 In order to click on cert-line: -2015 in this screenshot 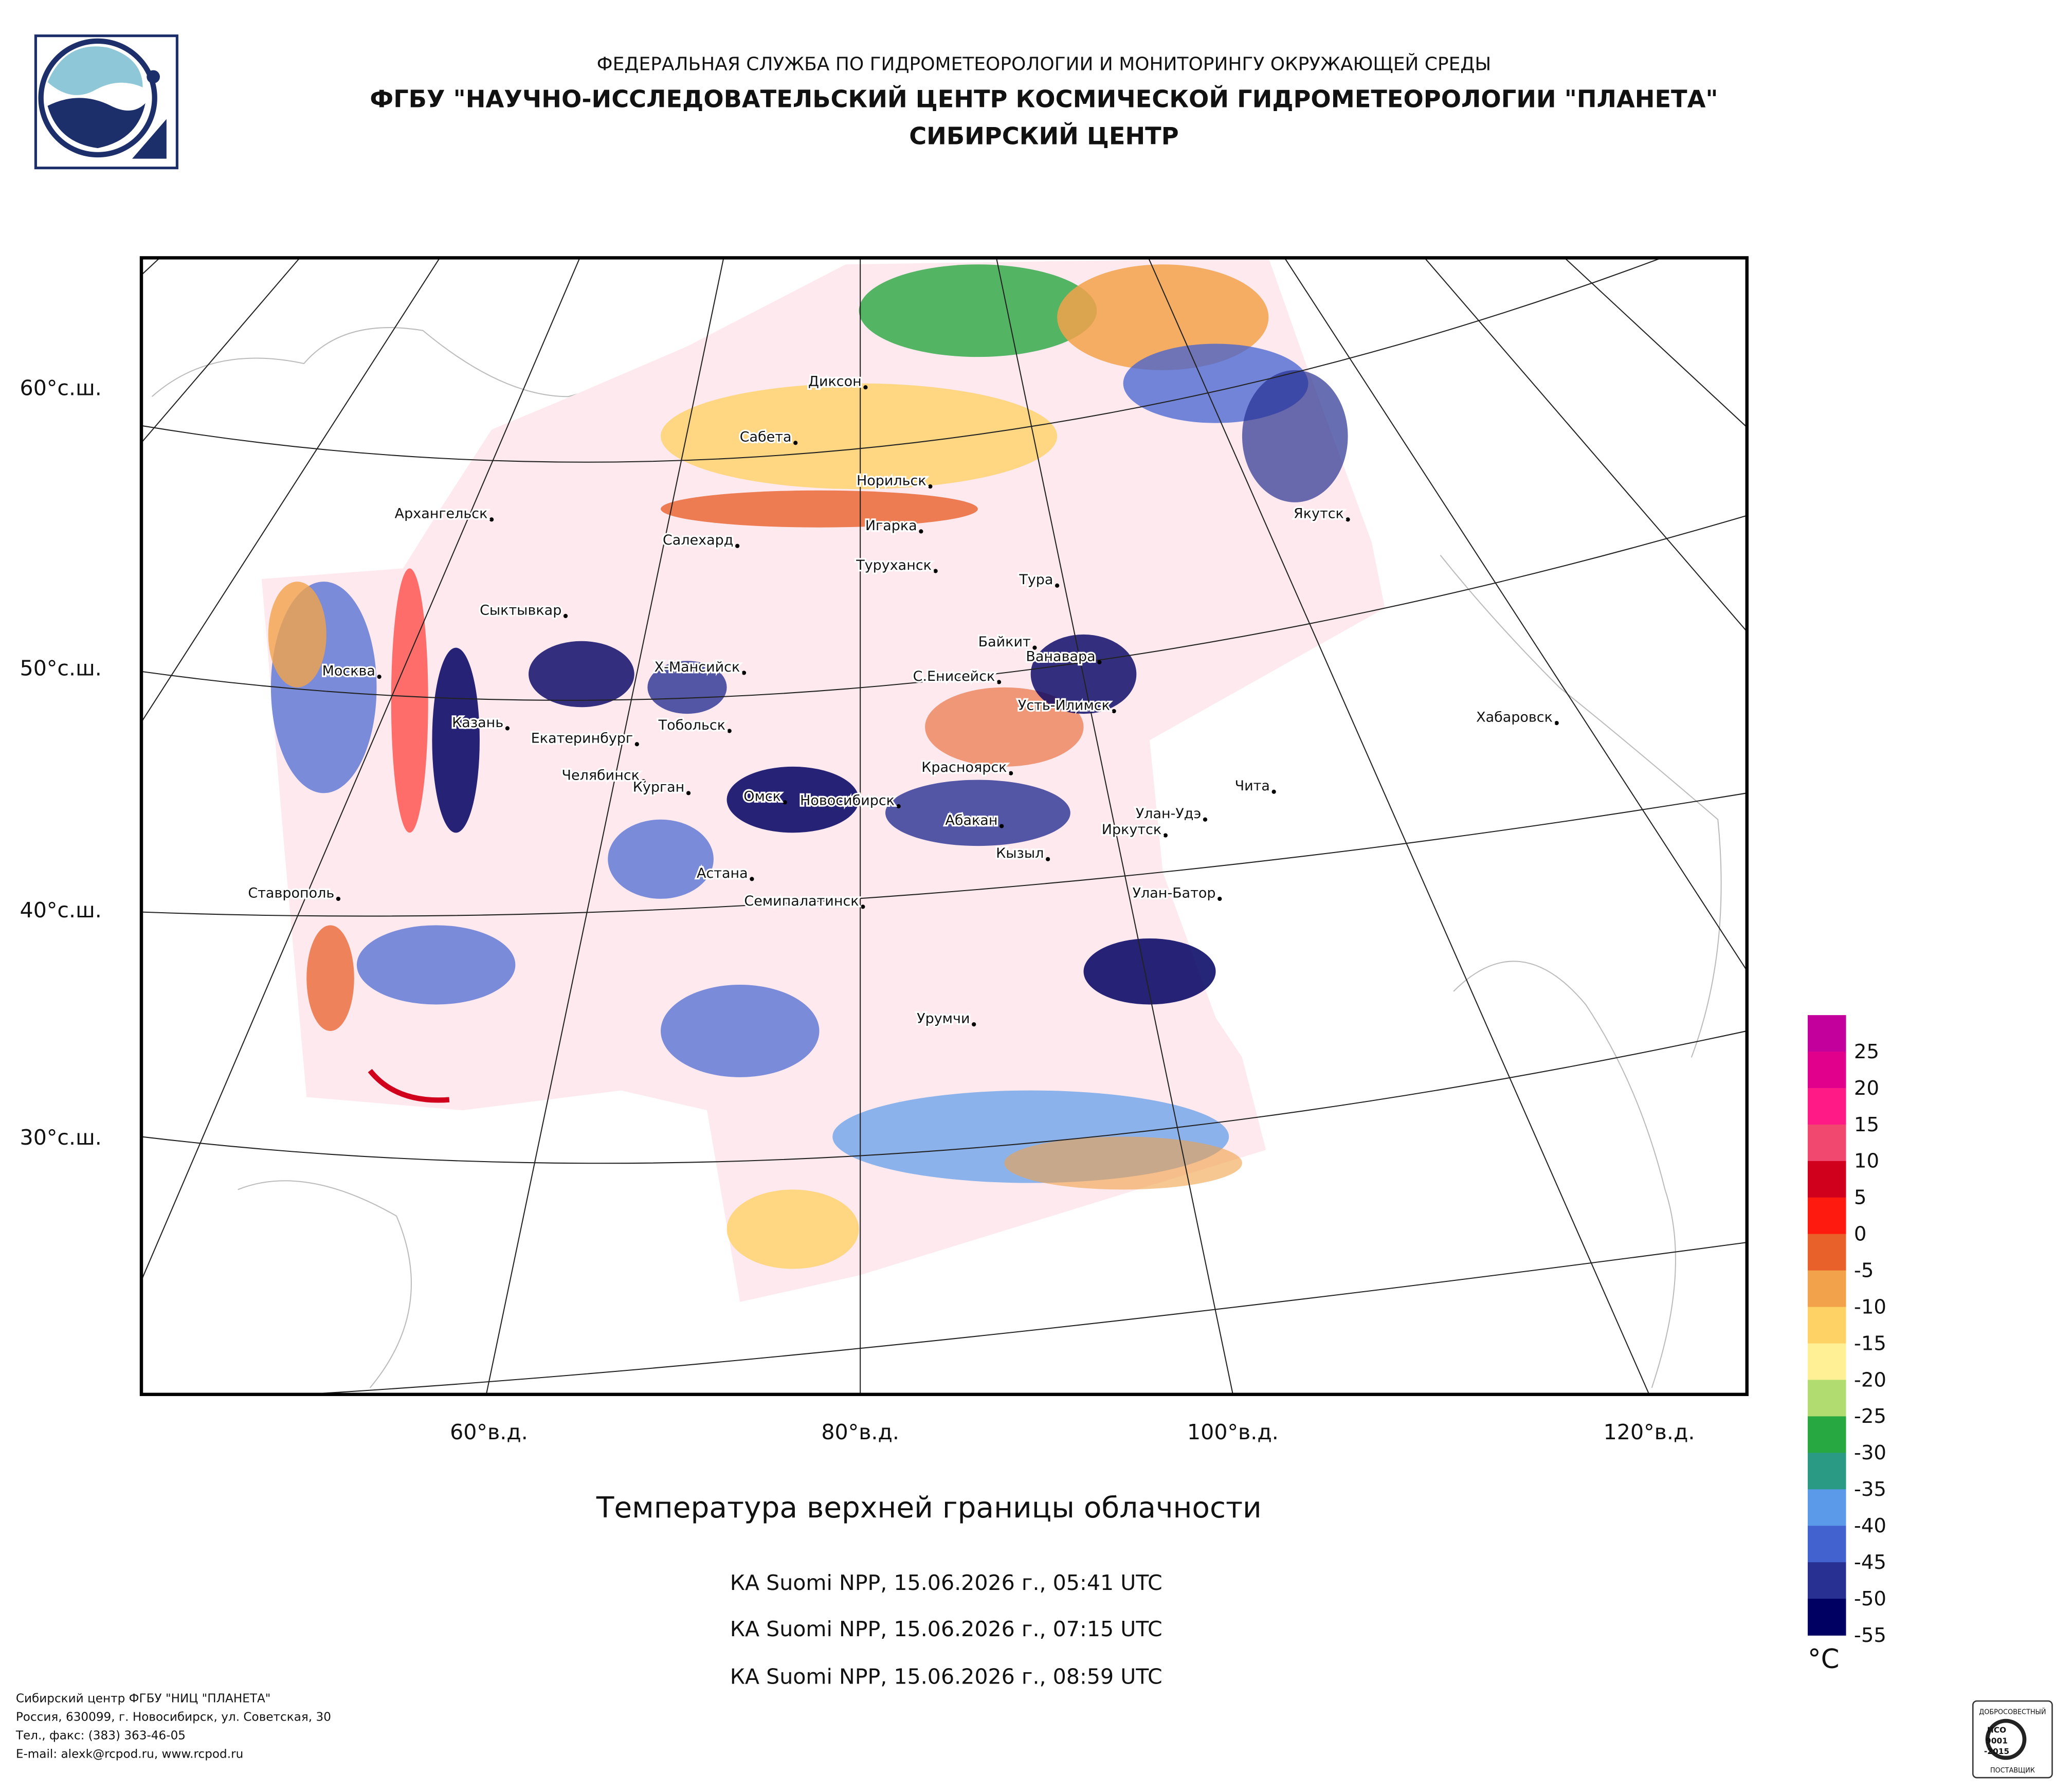, I will do `click(1996, 1751)`.